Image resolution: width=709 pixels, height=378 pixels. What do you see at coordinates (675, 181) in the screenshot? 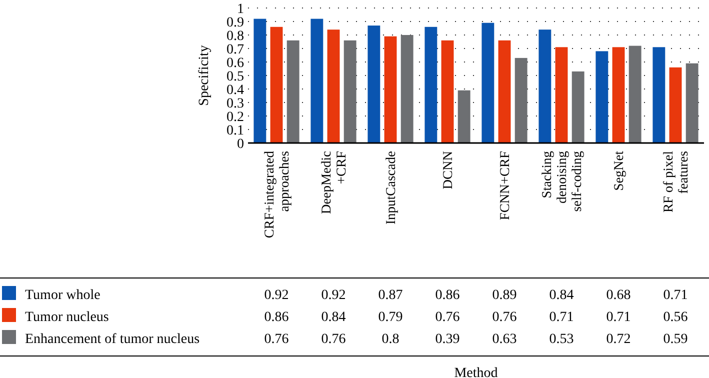
I see `x-tick-label: RF of pixel features` at bounding box center [675, 181].